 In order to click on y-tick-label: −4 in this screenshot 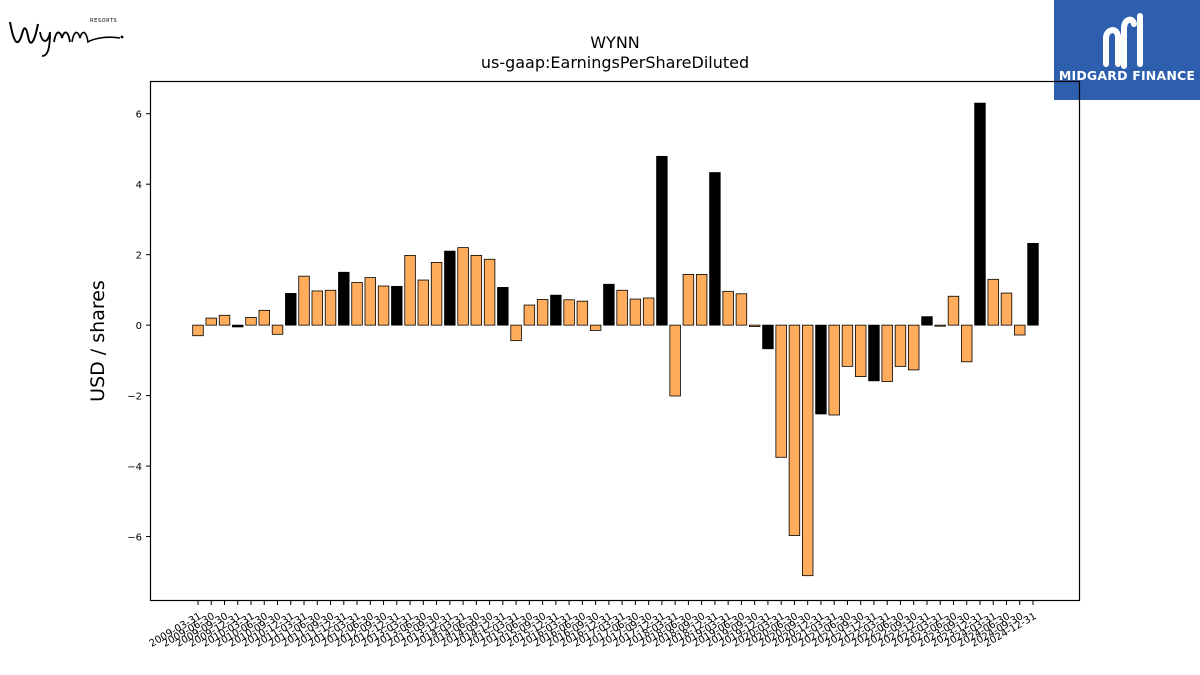, I will do `click(134, 467)`.